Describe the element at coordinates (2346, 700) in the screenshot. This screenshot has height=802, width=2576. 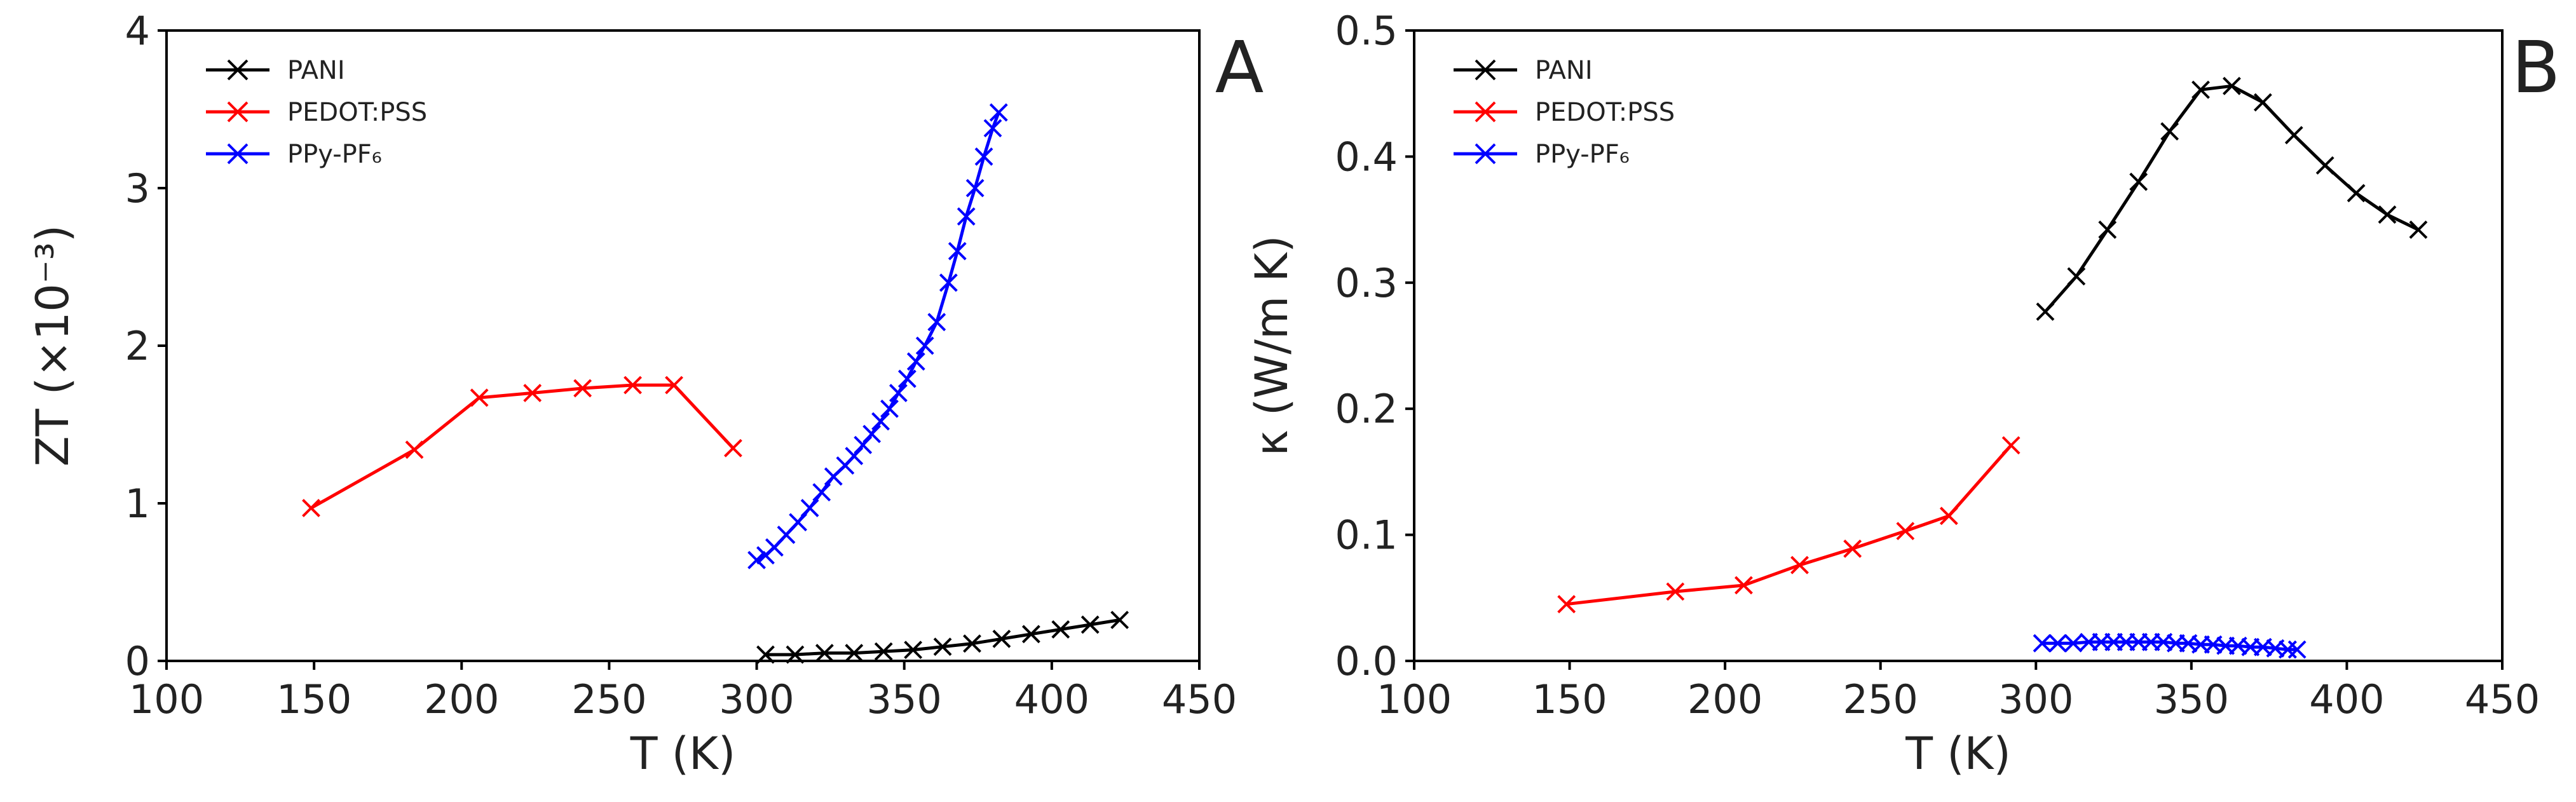
I see `x-tick-label: 400` at that location.